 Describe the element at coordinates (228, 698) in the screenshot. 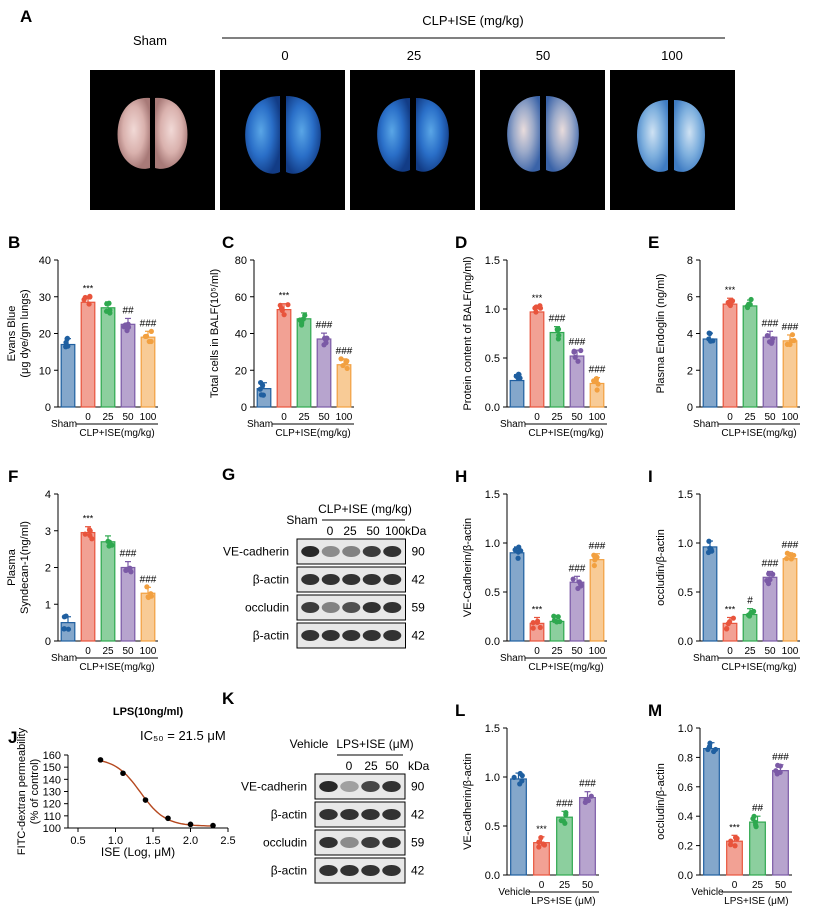

I see `panel-letter: K` at that location.